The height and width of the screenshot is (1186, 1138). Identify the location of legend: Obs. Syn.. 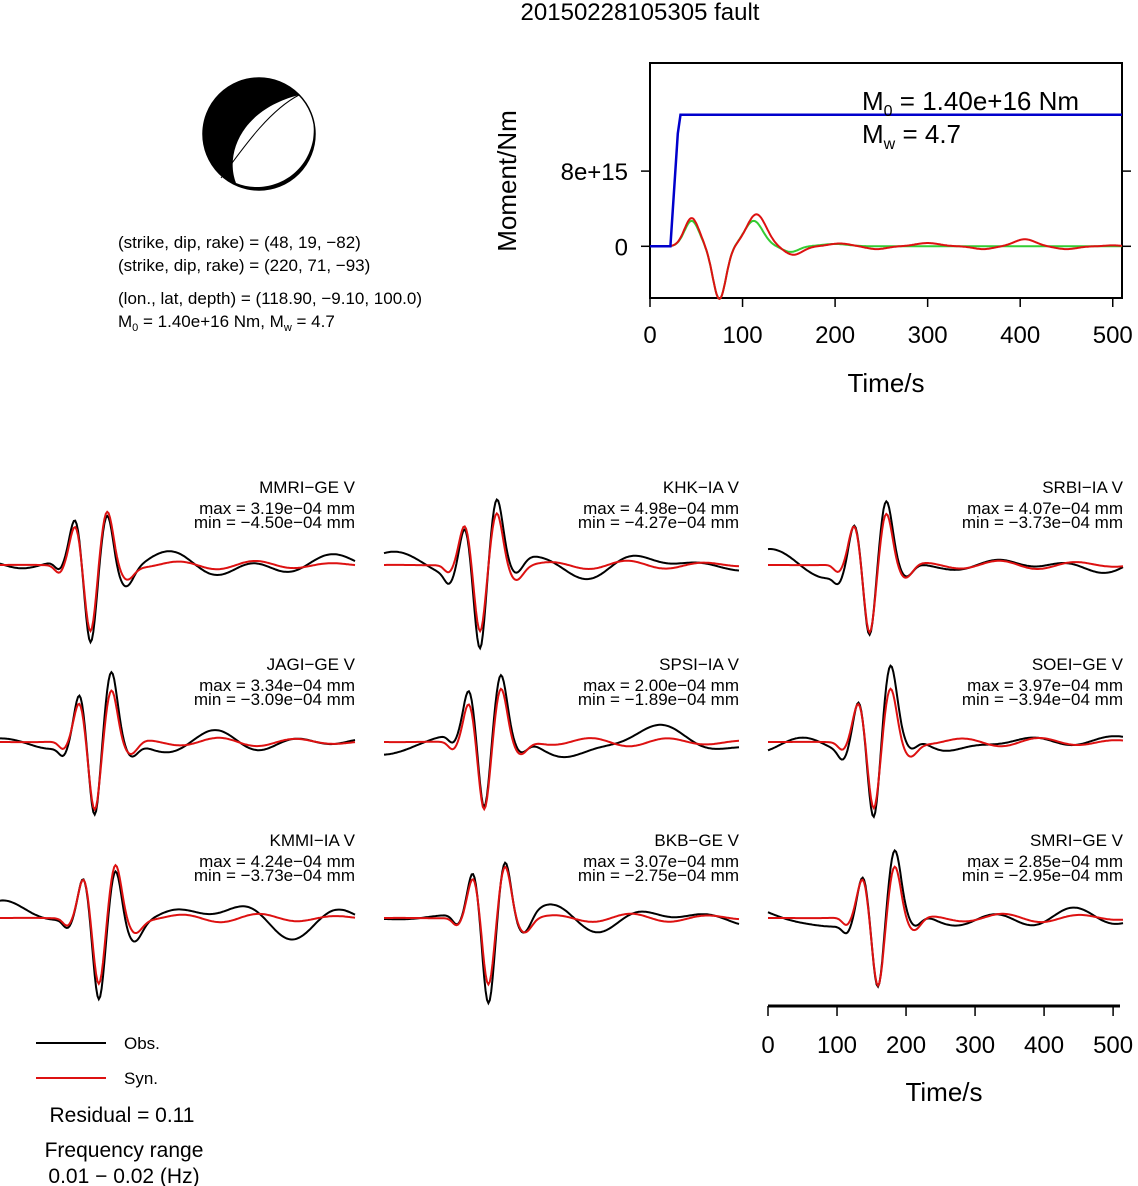
(98, 1061).